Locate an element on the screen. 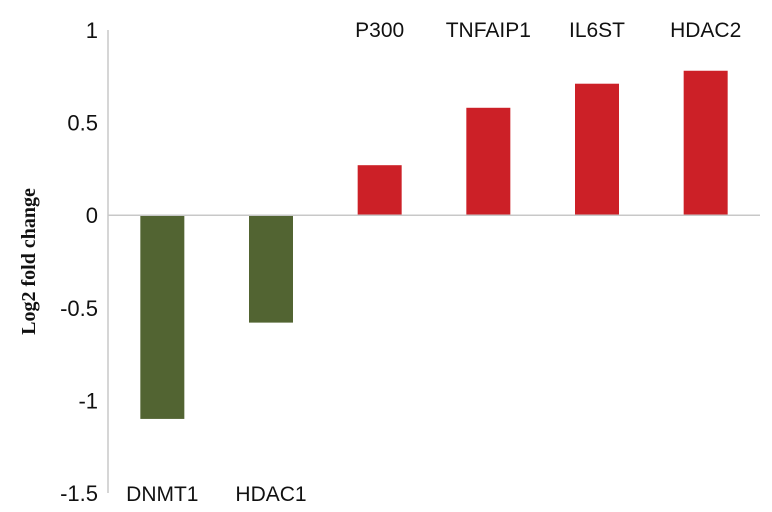  y-axis-ticks: 1 0.5 0 -0.5 -1 -1.5 is located at coordinates (79, 262).